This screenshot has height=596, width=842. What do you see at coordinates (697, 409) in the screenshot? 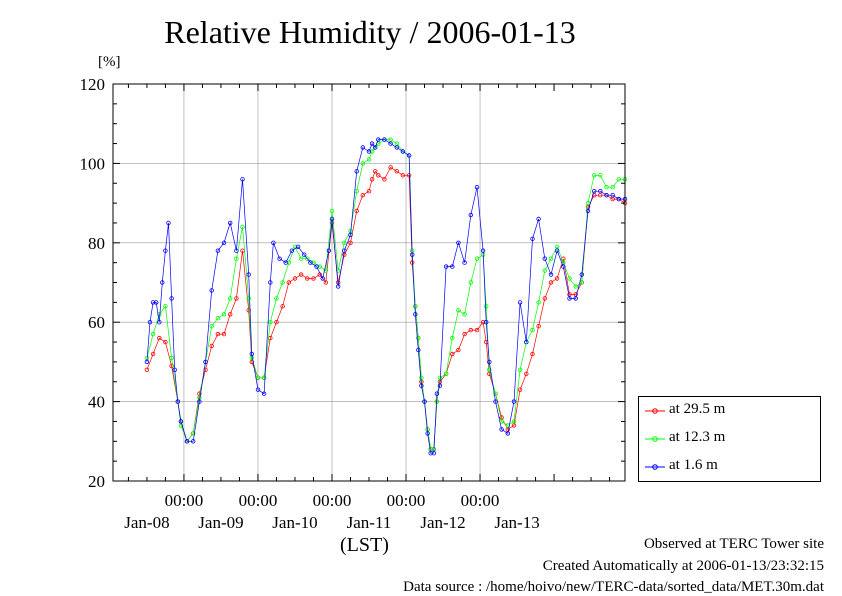
I see `legend-label: at 29.5 m` at bounding box center [697, 409].